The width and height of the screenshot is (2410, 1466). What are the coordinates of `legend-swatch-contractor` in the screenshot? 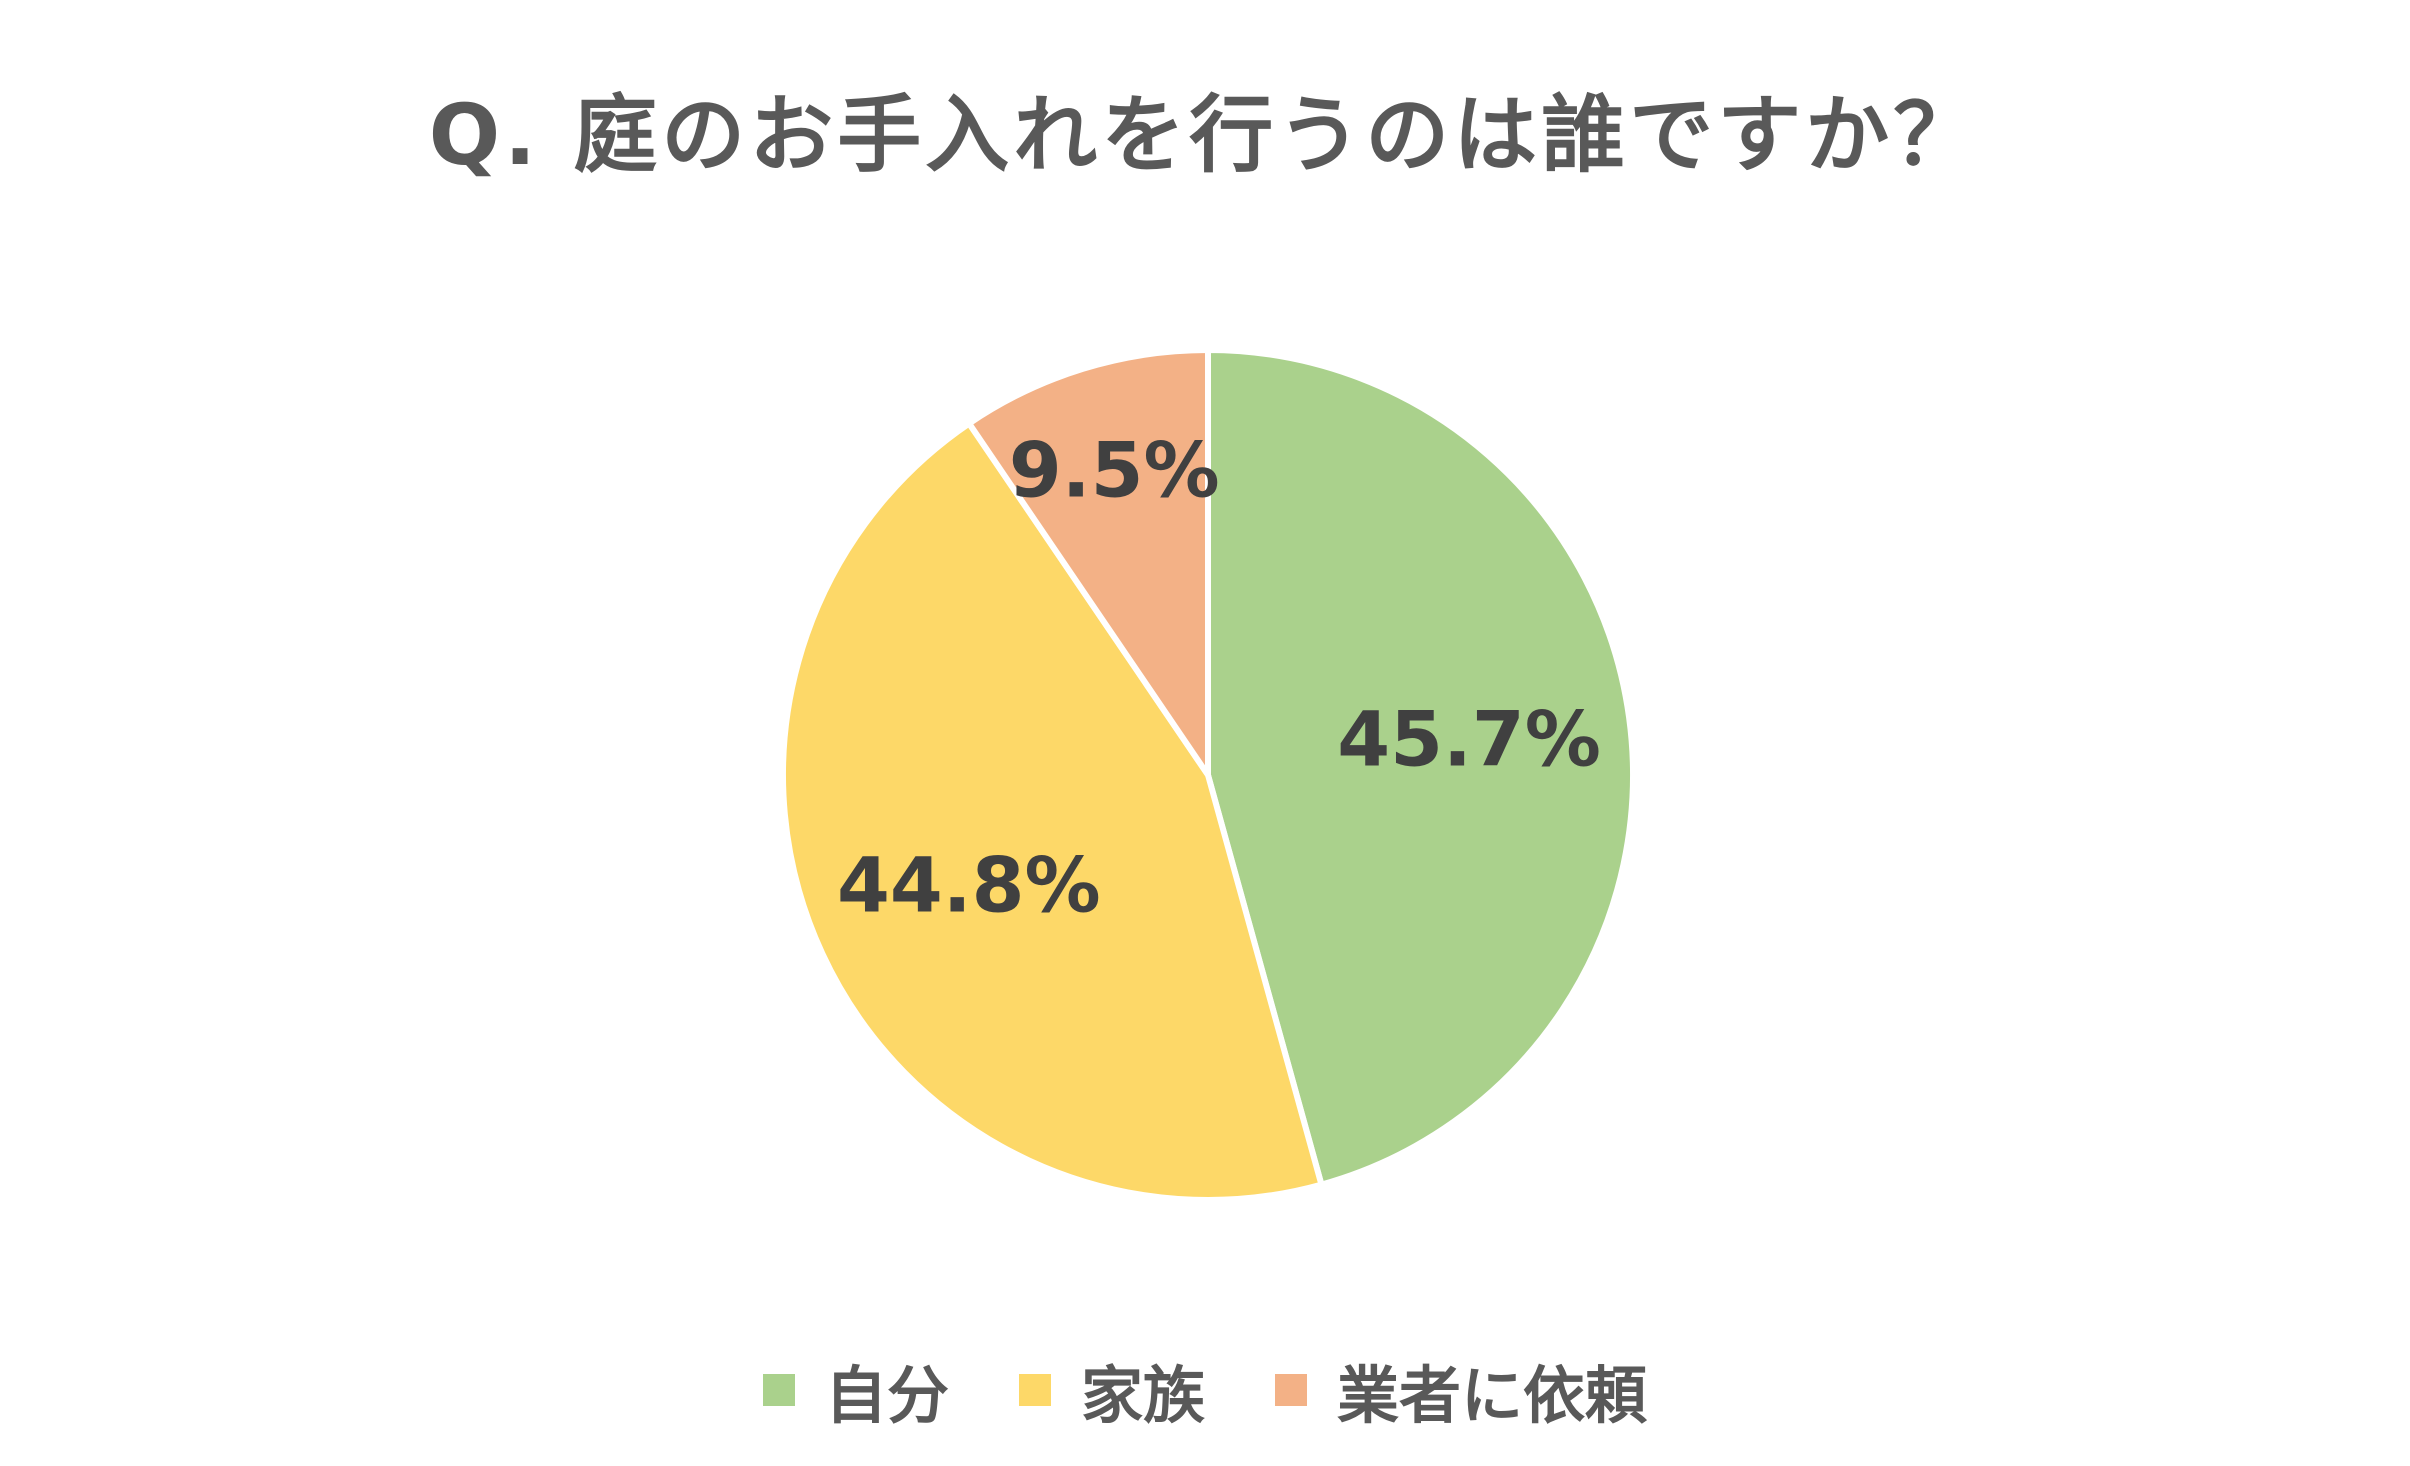 It's located at (1291, 1390).